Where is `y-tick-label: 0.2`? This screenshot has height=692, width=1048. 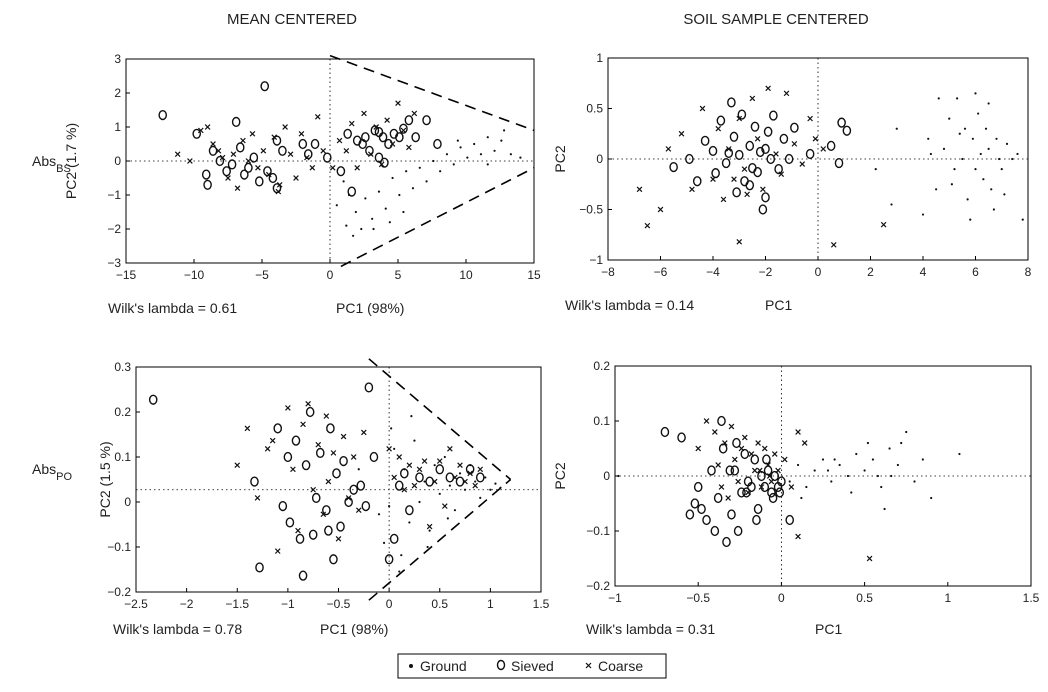
y-tick-label: 0.2 is located at coordinates (601, 366).